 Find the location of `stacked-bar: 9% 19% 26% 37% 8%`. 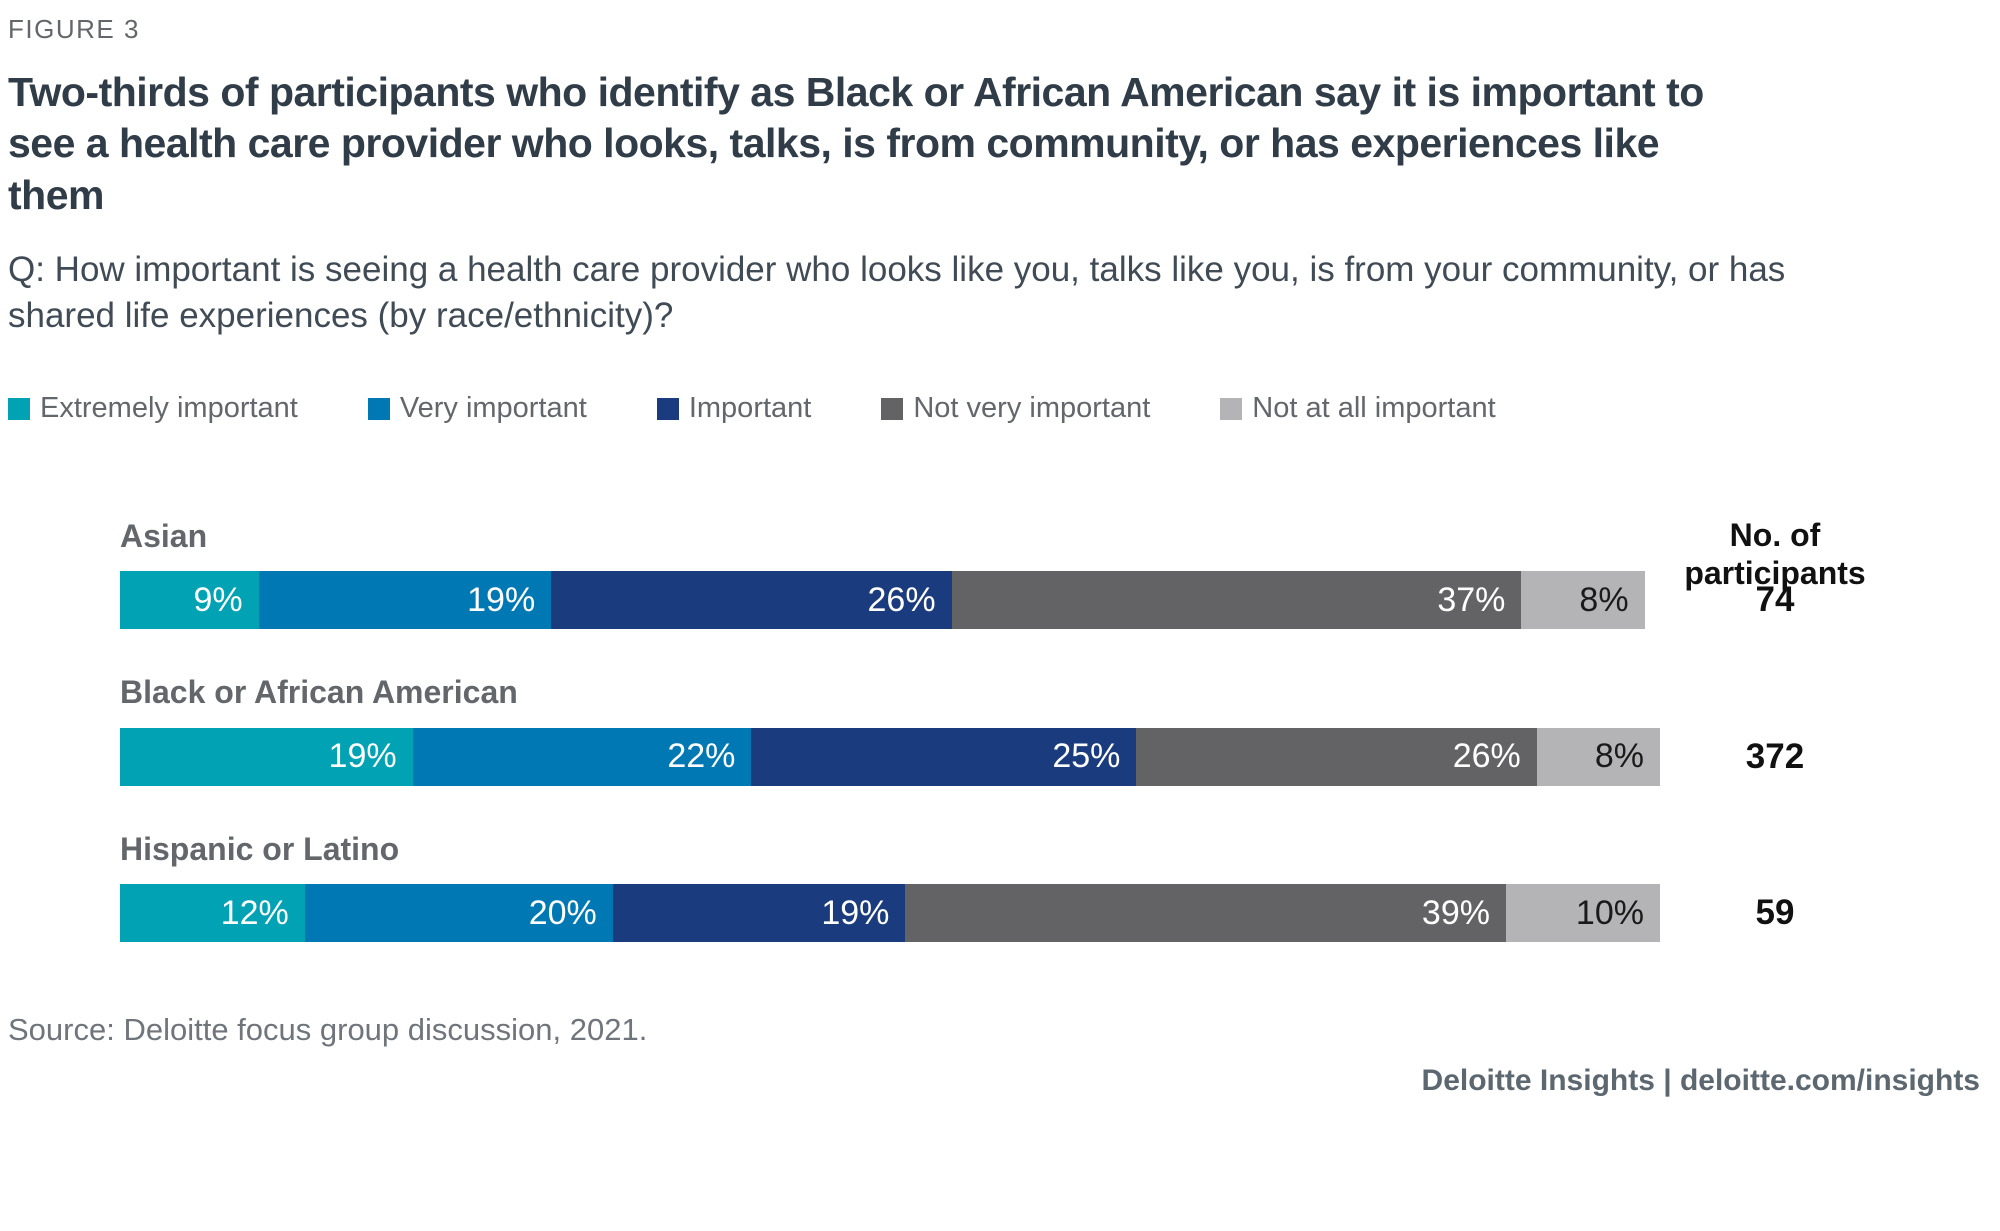

stacked-bar: 9% 19% 26% 37% 8% is located at coordinates (890, 600).